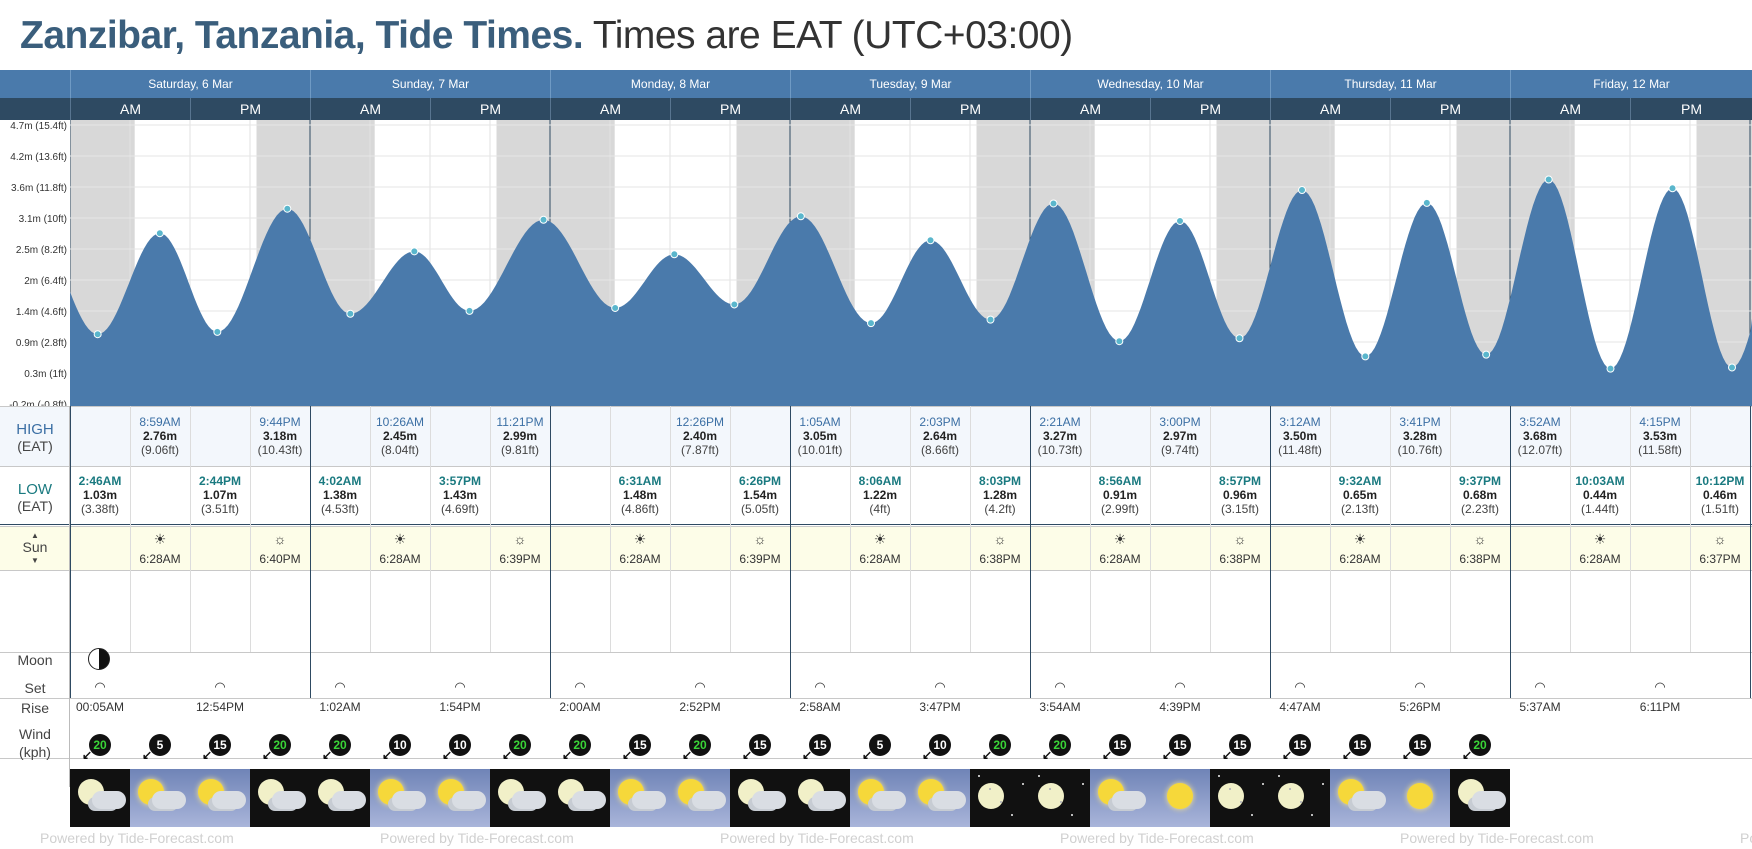 The height and width of the screenshot is (849, 1752). Describe the element at coordinates (880, 495) in the screenshot. I see `tide-height-m: 1.22m` at that location.